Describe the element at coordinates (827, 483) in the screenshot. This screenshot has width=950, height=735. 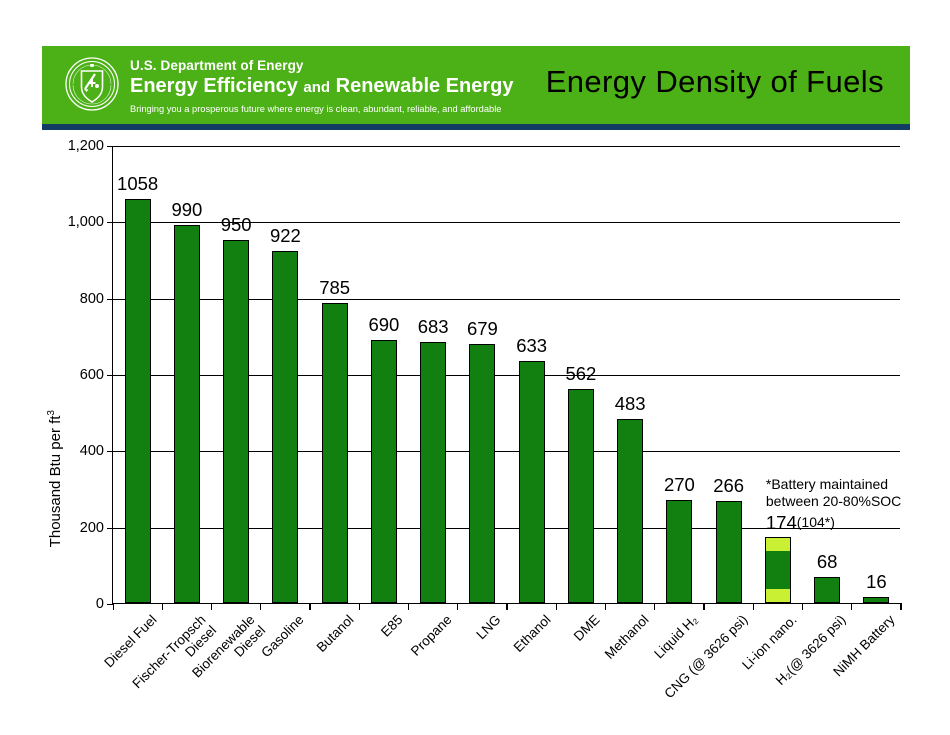
I see `note-line-1: *Battery maintained` at that location.